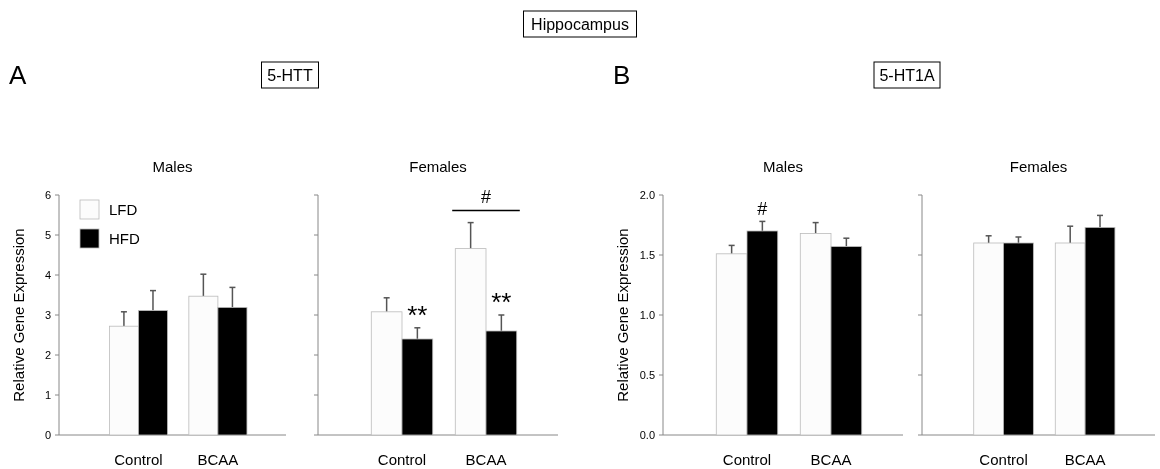 The image size is (1160, 469). I want to click on y-tick-label: 0.5, so click(647, 374).